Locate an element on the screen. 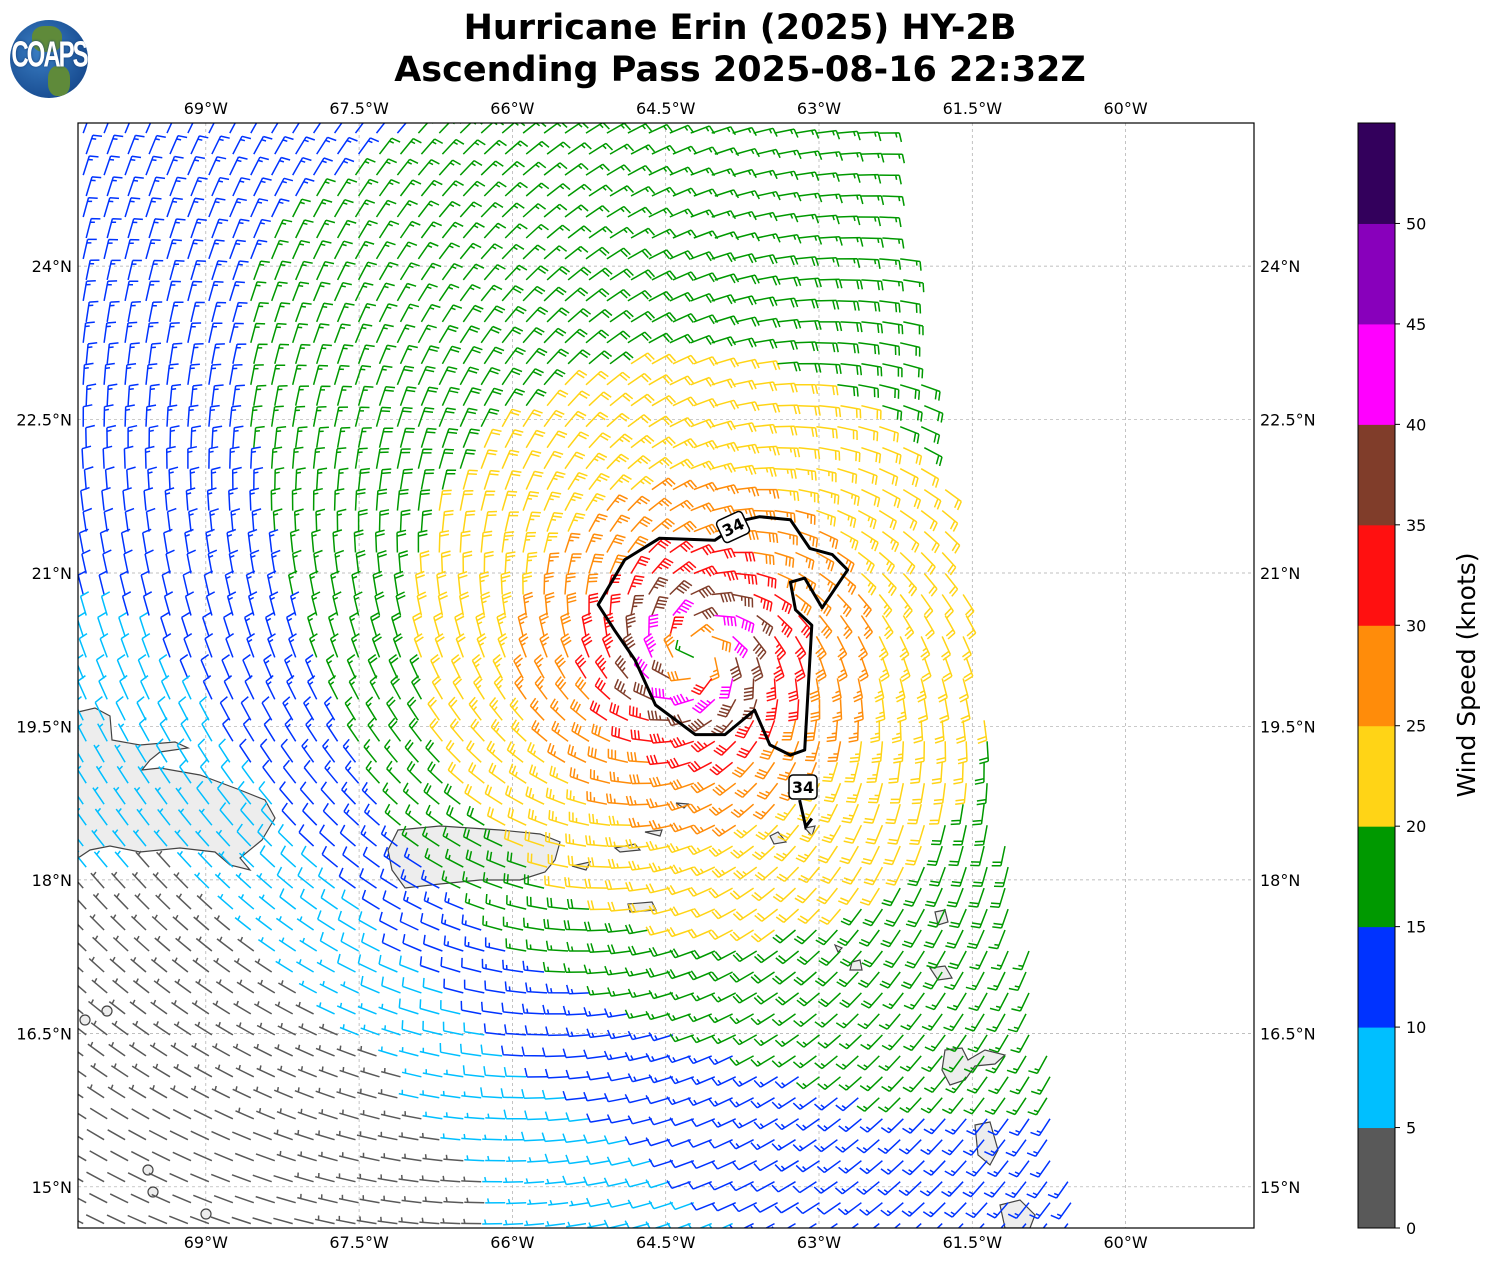 This screenshot has width=1495, height=1264. colorbar-tick-label: 0 is located at coordinates (1411, 1228).